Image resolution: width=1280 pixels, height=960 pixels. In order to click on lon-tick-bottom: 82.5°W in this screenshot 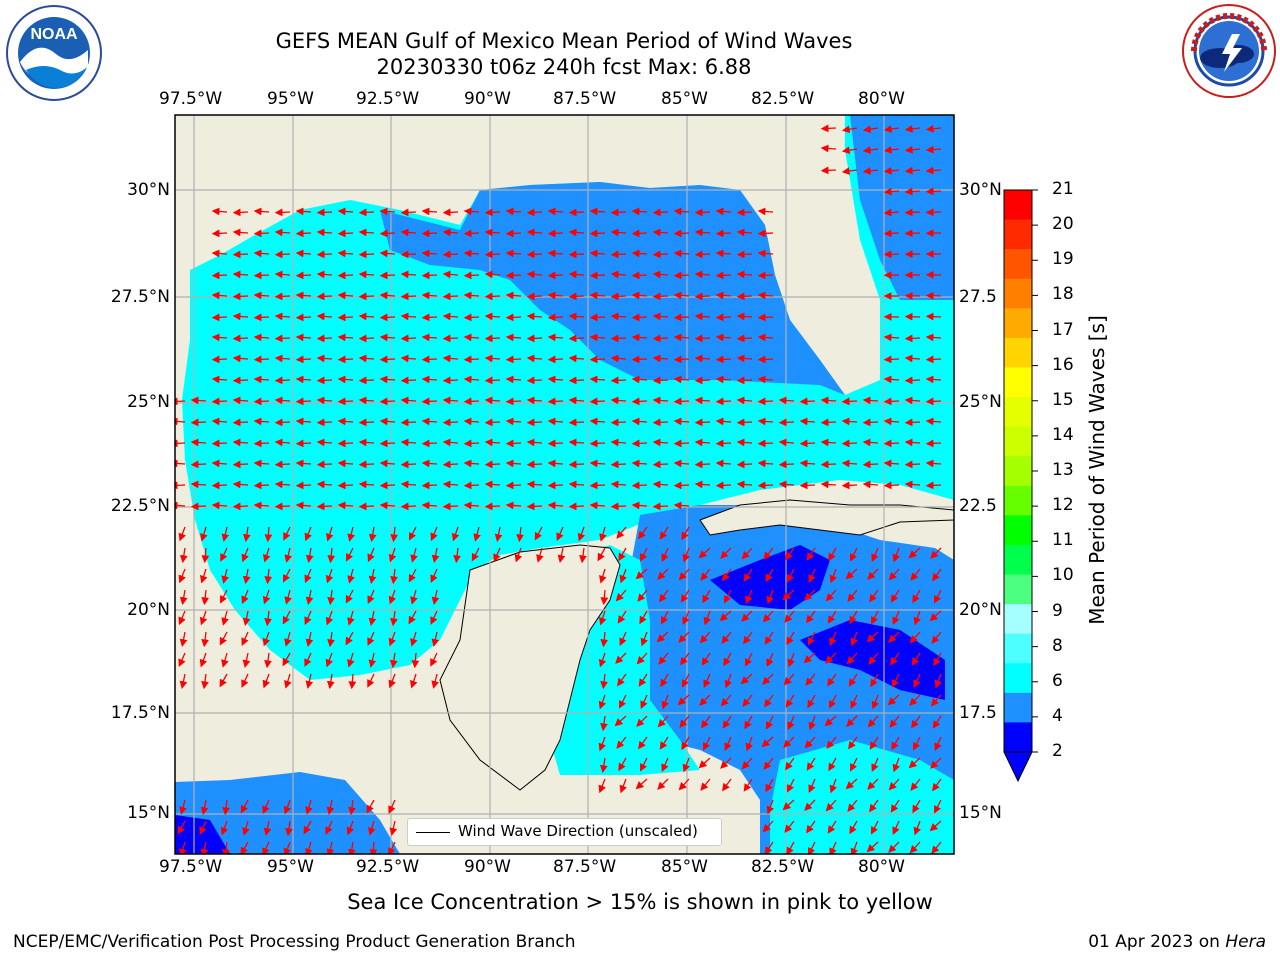, I will do `click(783, 867)`.